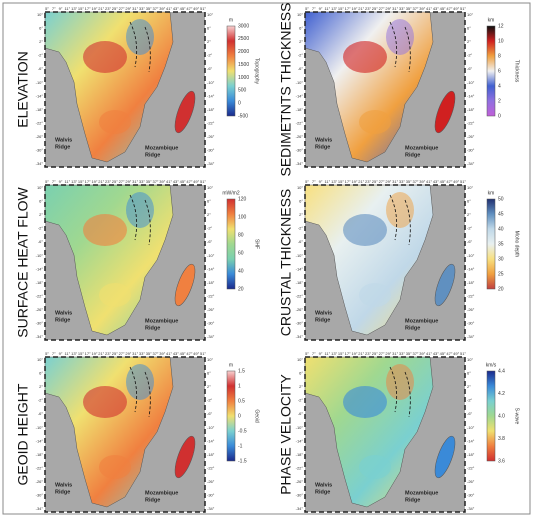 This screenshot has width=533, height=517. What do you see at coordinates (231, 244) in the screenshot?
I see `colorbar` at bounding box center [231, 244].